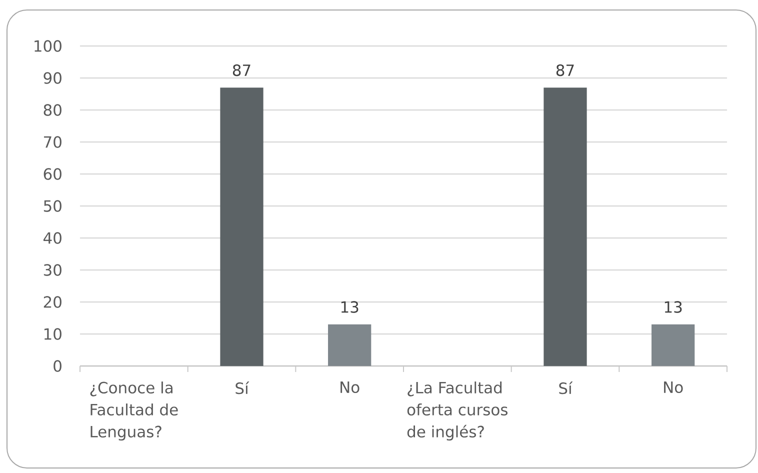 The width and height of the screenshot is (758, 473). Describe the element at coordinates (48, 46) in the screenshot. I see `y-tick-label: 100` at that location.